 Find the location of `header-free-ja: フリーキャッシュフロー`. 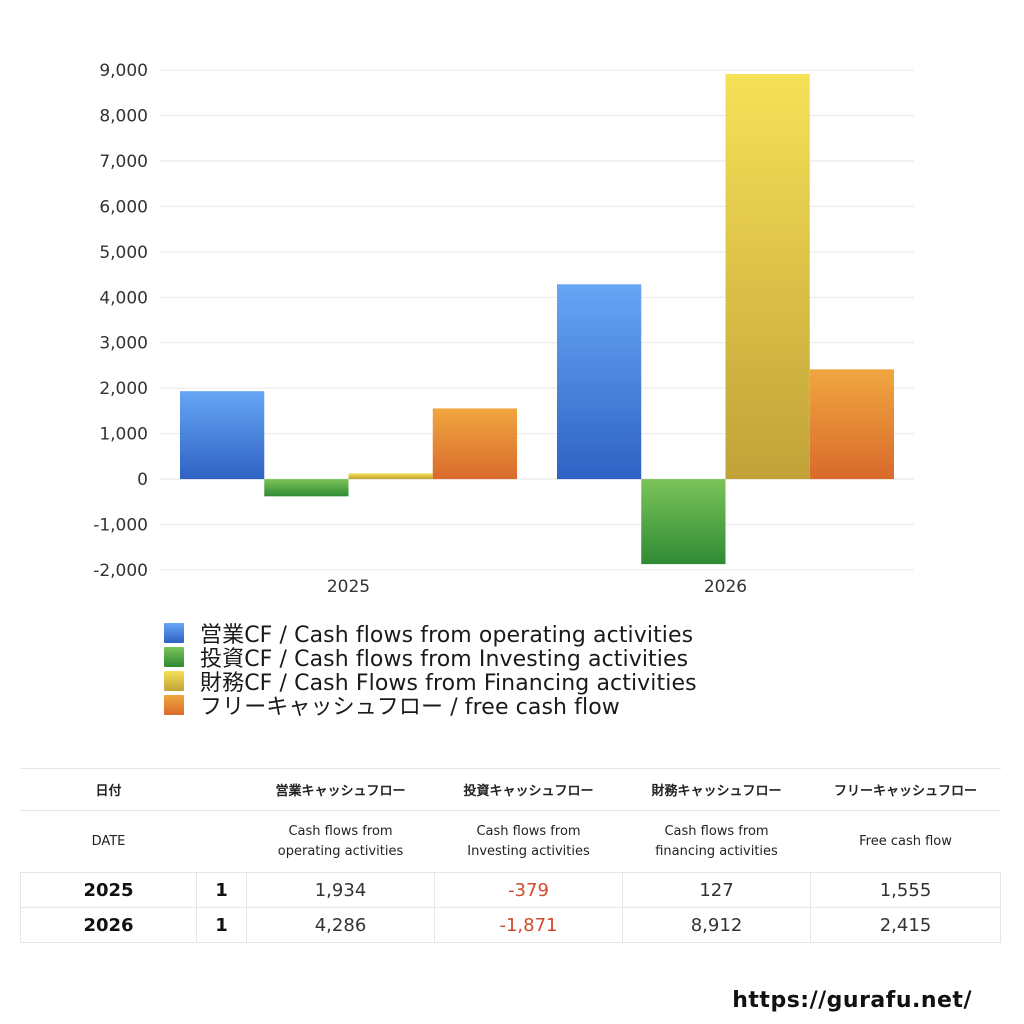

header-free-ja: フリーキャッシュフロー is located at coordinates (905, 789).